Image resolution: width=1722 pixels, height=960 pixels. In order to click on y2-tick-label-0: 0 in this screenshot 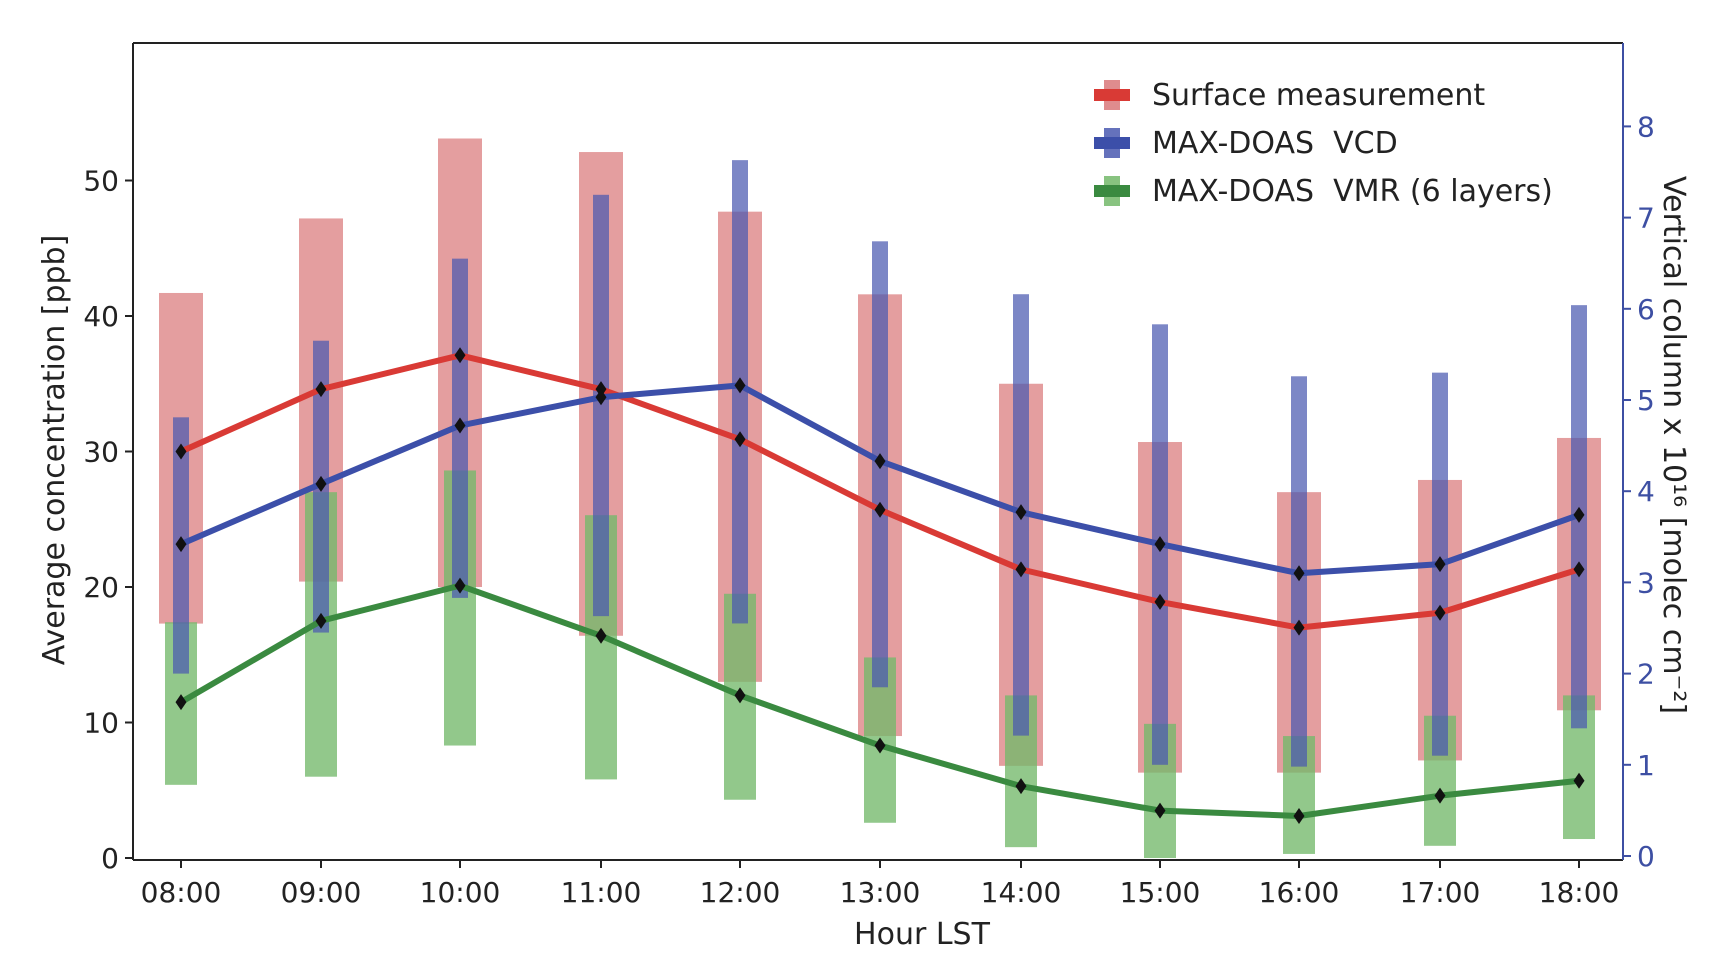, I will do `click(1646, 856)`.